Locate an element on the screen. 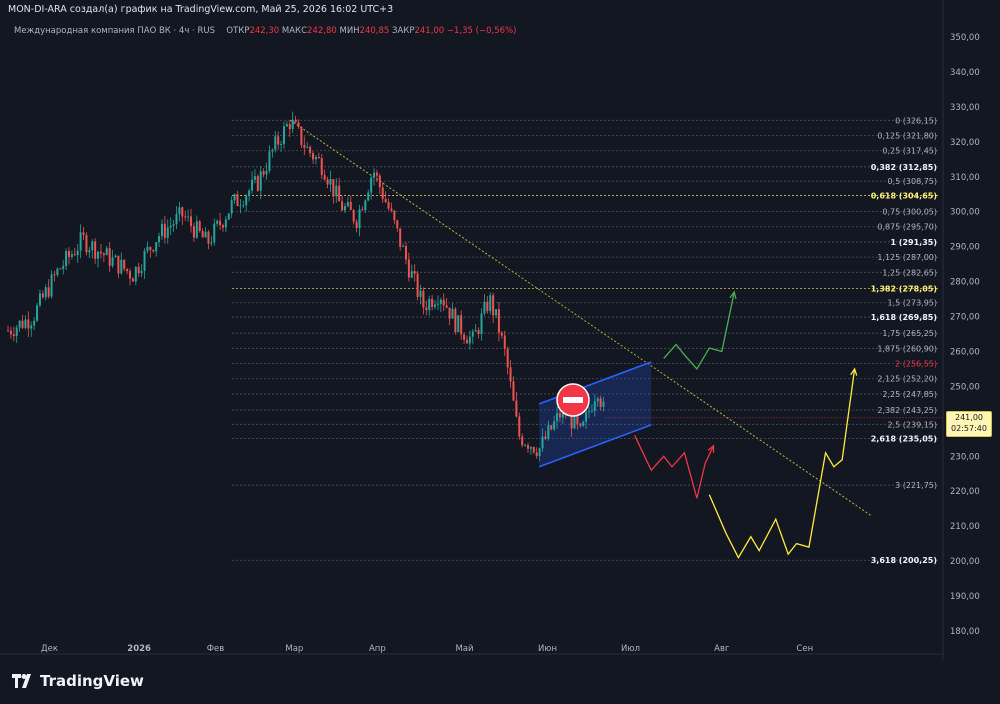 Image resolution: width=1000 pixels, height=704 pixels. x-tick-label: Дек is located at coordinates (49, 649).